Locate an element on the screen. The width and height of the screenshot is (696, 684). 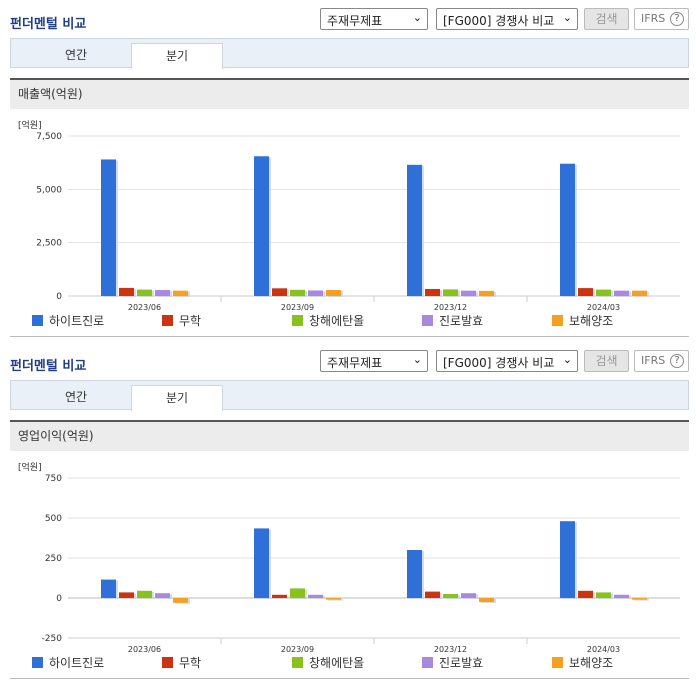
x-tick-label: 2024/03 is located at coordinates (603, 649).